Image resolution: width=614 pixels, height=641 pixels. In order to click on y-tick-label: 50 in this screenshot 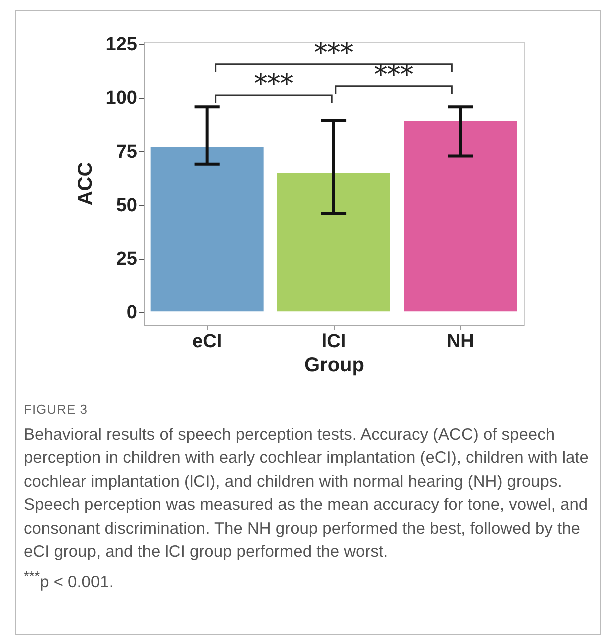, I will do `click(127, 205)`.